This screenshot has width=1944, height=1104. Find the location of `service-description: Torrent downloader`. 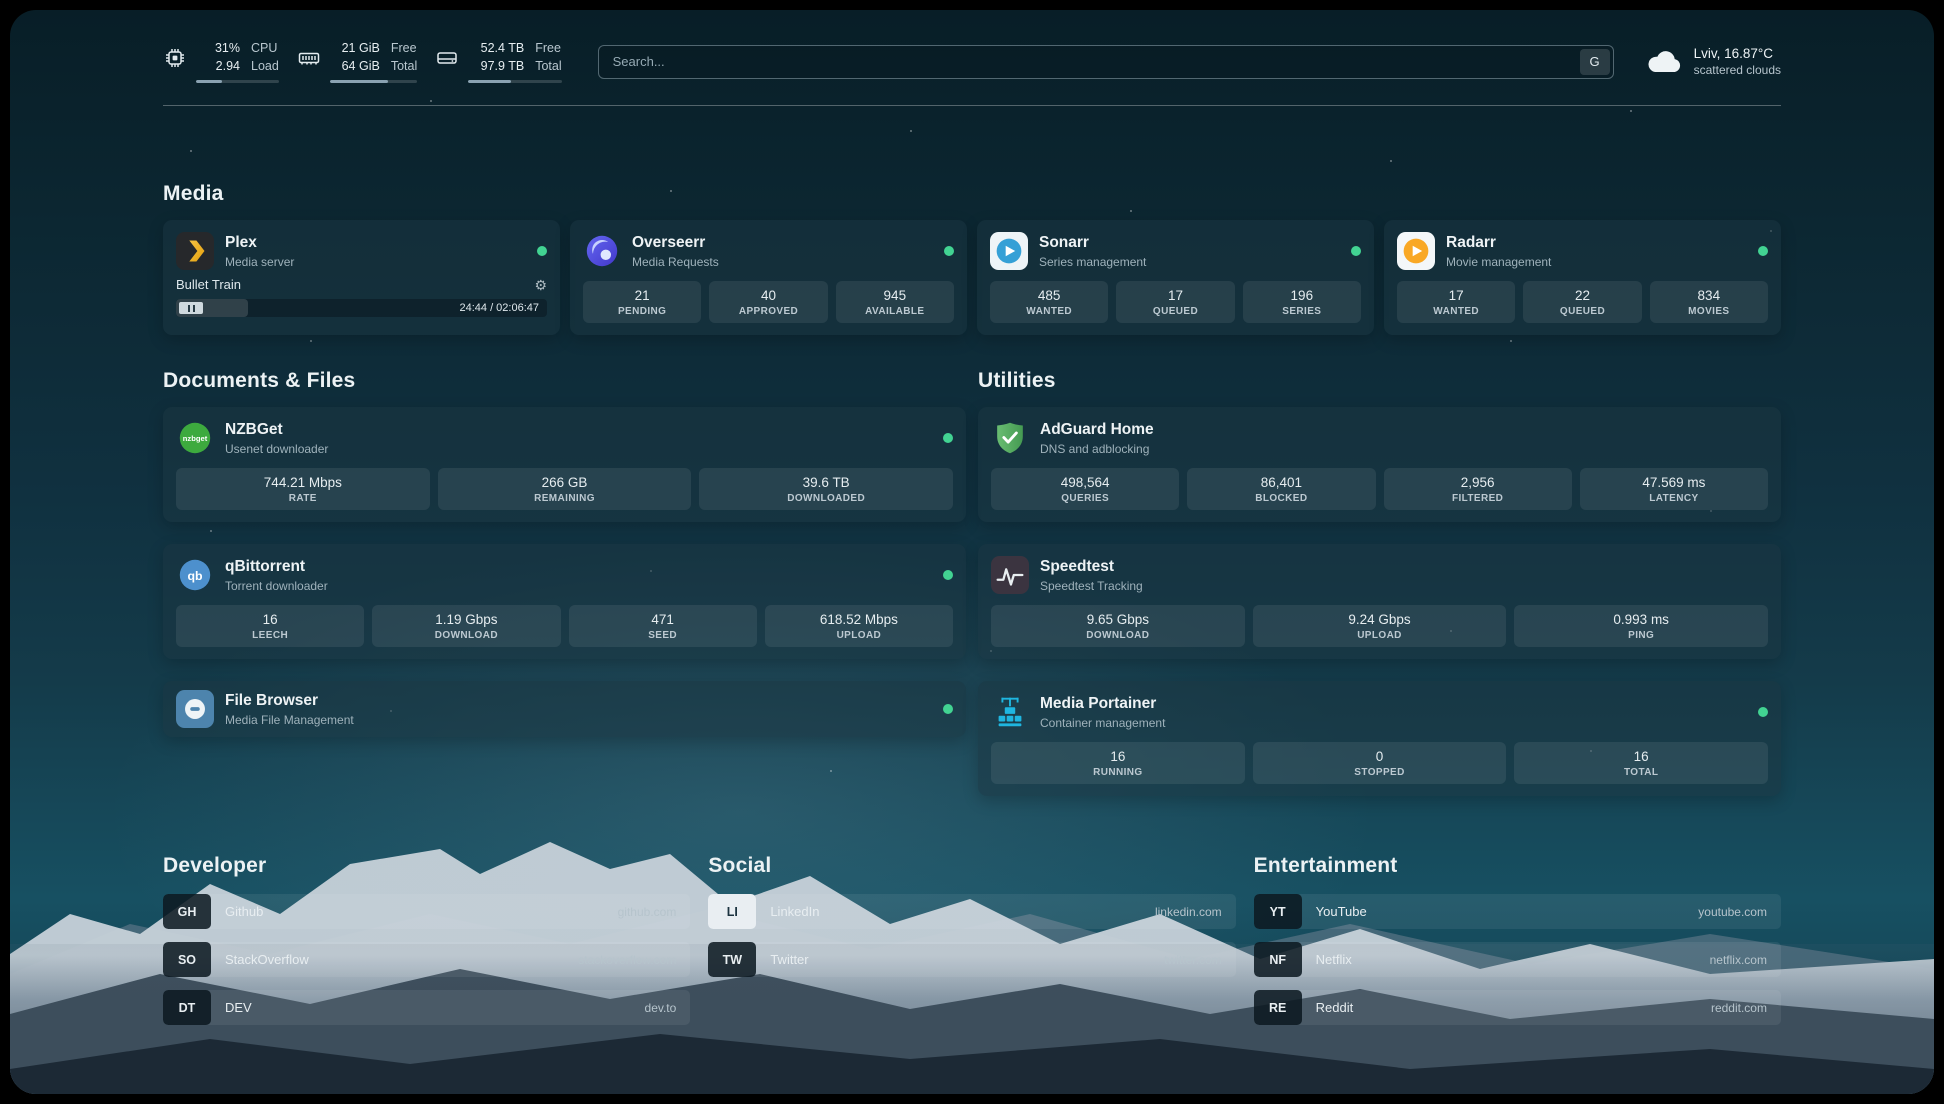

service-description: Torrent downloader is located at coordinates (276, 585).